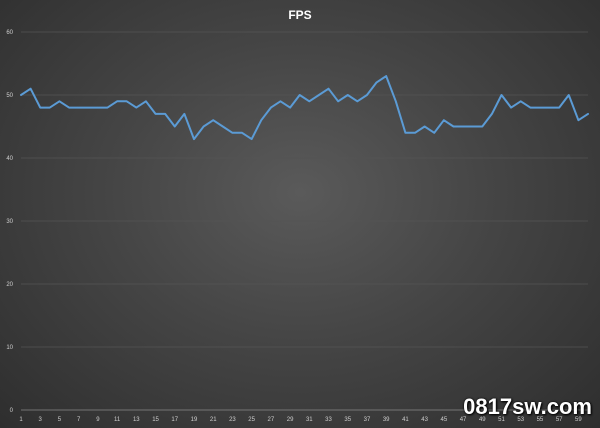  What do you see at coordinates (117, 420) in the screenshot?
I see `x-tick-label: 11` at bounding box center [117, 420].